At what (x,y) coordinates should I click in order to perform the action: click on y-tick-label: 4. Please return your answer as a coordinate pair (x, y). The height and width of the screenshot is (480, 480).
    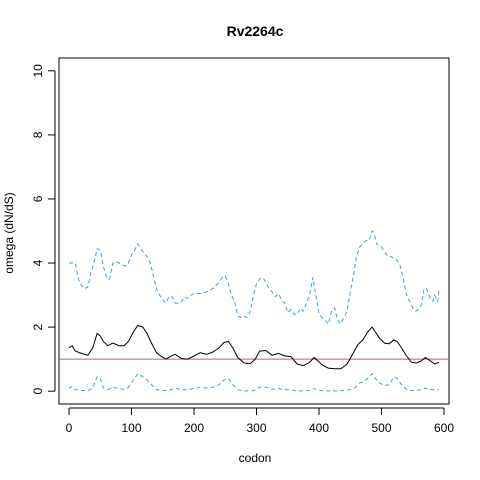
    Looking at the image, I should click on (38, 262).